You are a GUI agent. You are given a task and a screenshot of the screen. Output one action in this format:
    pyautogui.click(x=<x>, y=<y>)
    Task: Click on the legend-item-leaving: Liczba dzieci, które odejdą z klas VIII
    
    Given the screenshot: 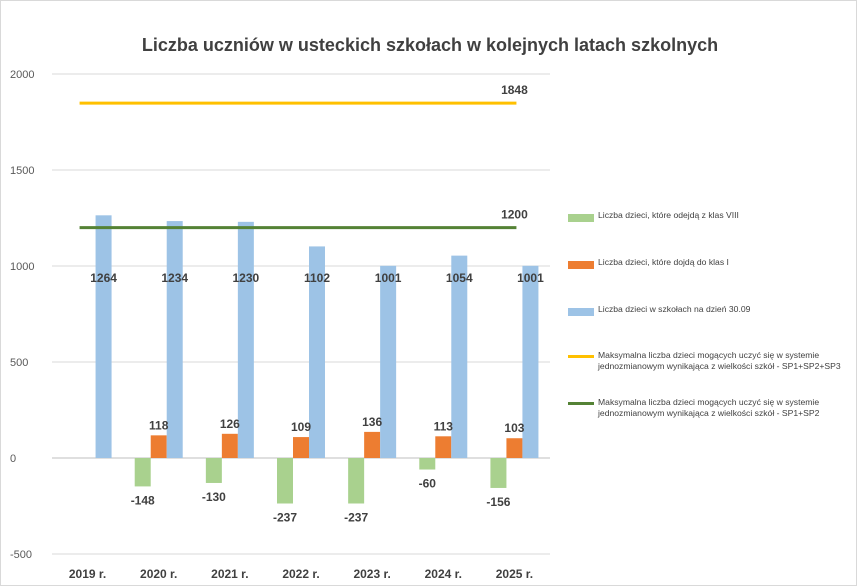 What is the action you would take?
    pyautogui.click(x=653, y=216)
    